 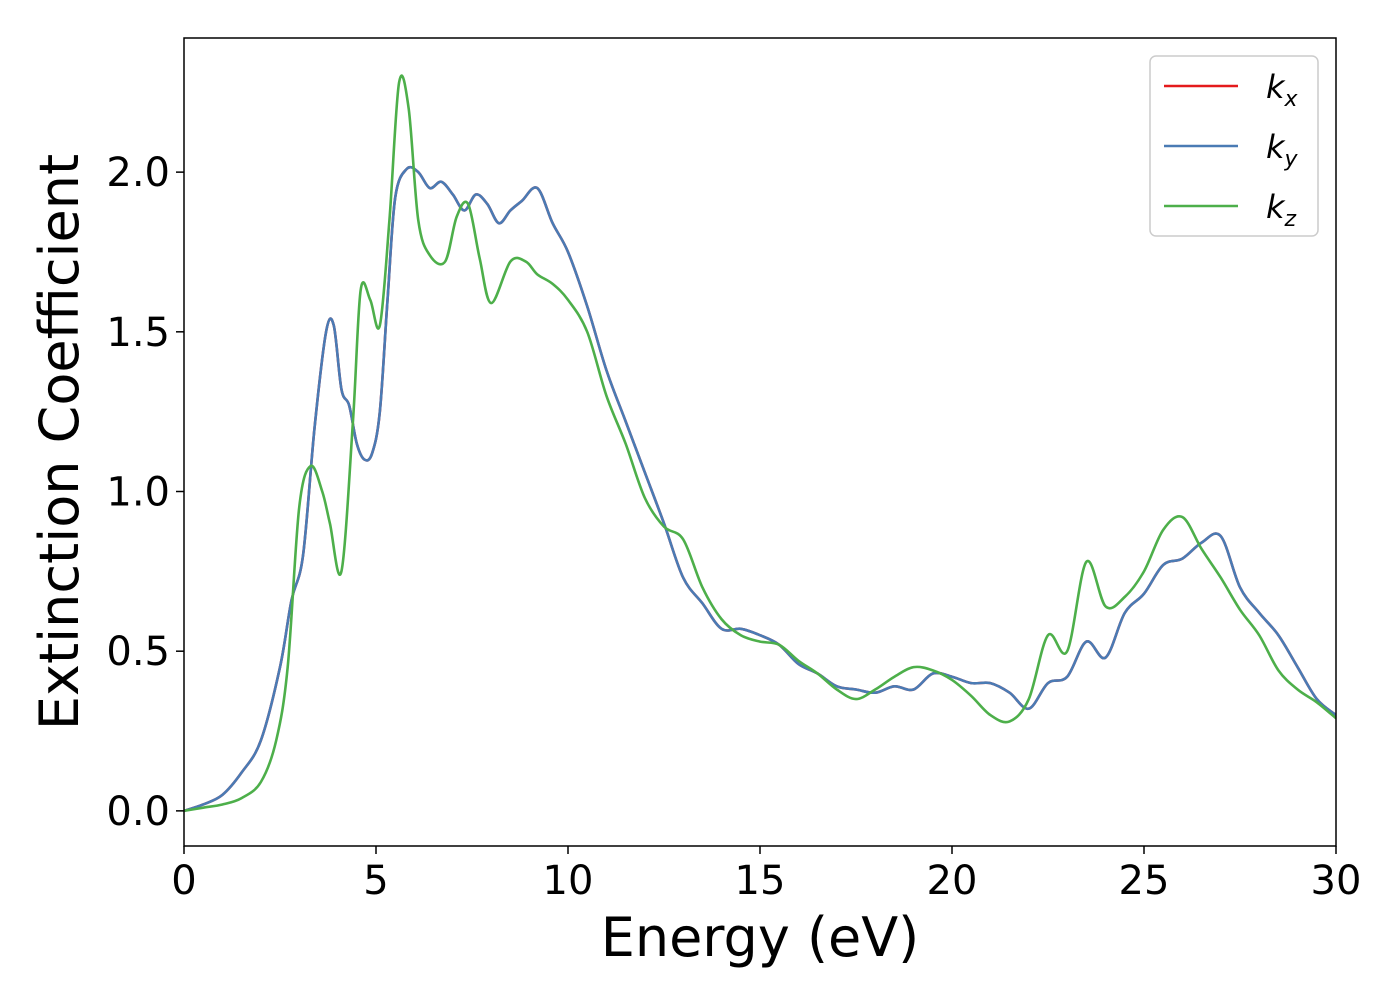 I want to click on x-axis-ticks: 0 5 10 15 20 25 30, so click(x=766, y=875).